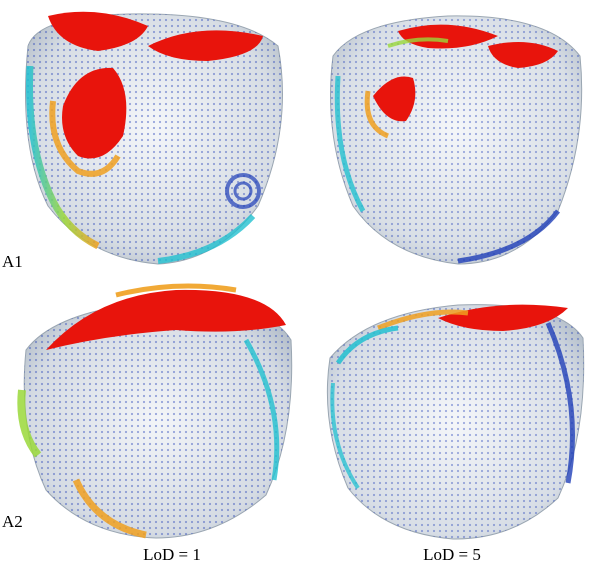 Image resolution: width=597 pixels, height=571 pixels. I want to click on column-label-lod1: LoD = 1, so click(172, 554).